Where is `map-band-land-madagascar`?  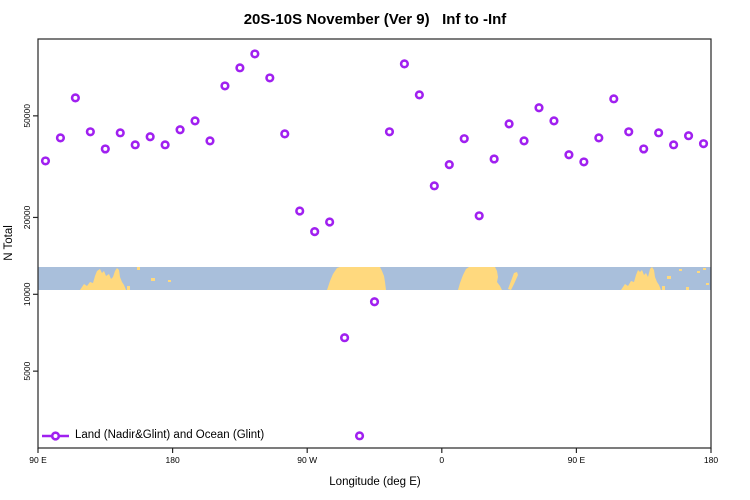
map-band-land-madagascar is located at coordinates (513, 281).